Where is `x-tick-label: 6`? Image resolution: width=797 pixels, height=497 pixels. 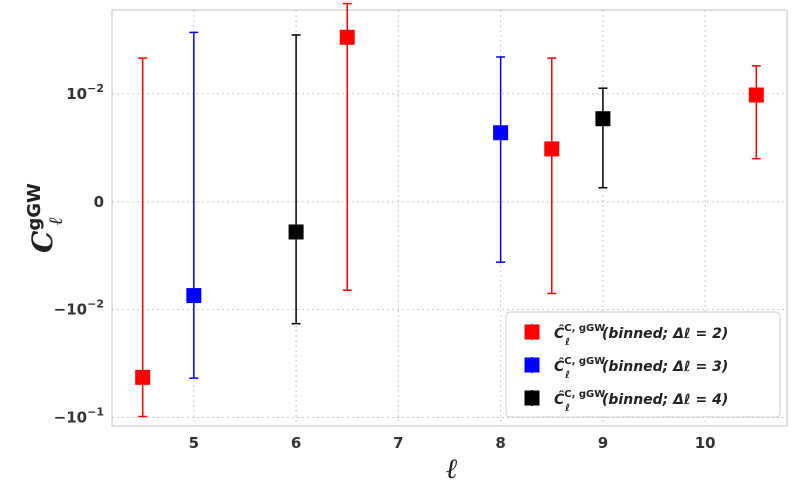
x-tick-label: 6 is located at coordinates (296, 443).